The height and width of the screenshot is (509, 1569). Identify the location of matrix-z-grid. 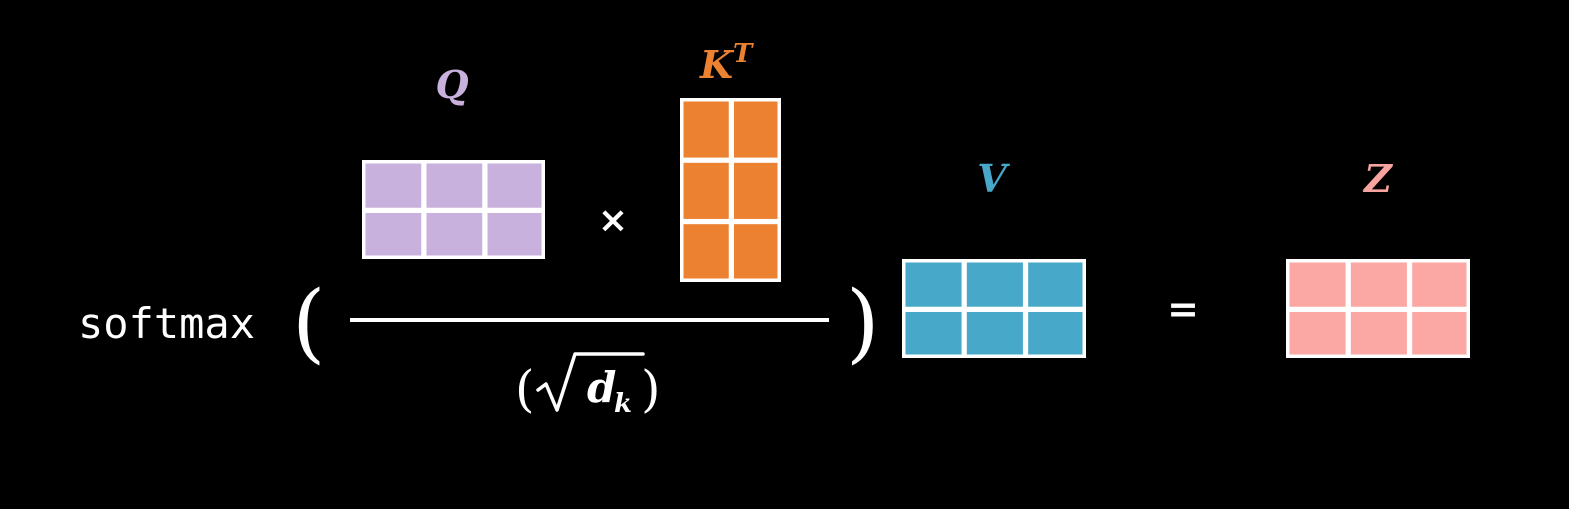
(1378, 308).